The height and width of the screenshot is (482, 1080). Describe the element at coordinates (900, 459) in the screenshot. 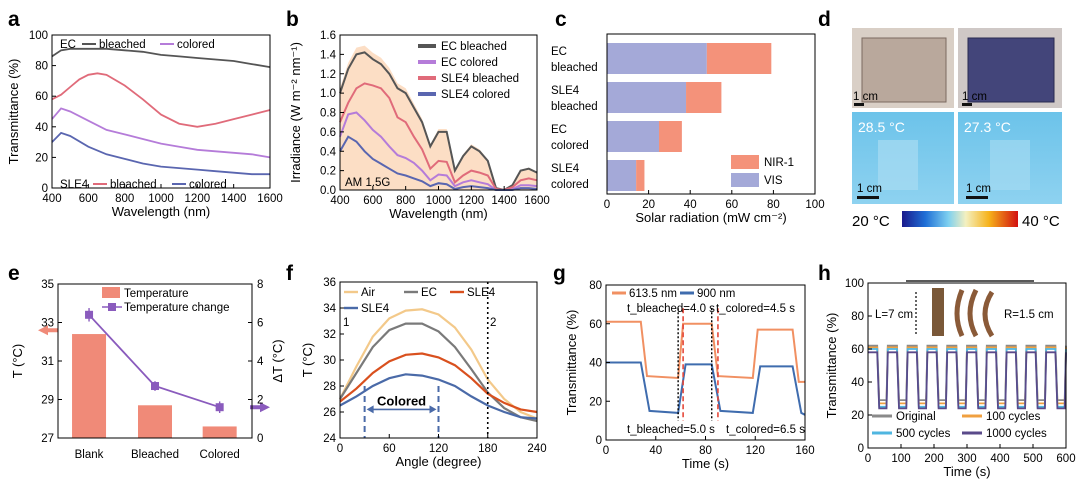

I see `x-tick-label-h: 100` at that location.